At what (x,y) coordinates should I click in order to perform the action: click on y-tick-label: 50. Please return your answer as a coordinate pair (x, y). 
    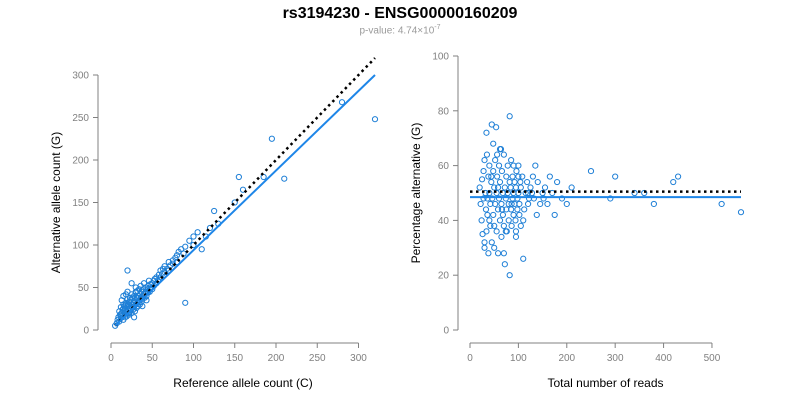
    Looking at the image, I should click on (84, 288).